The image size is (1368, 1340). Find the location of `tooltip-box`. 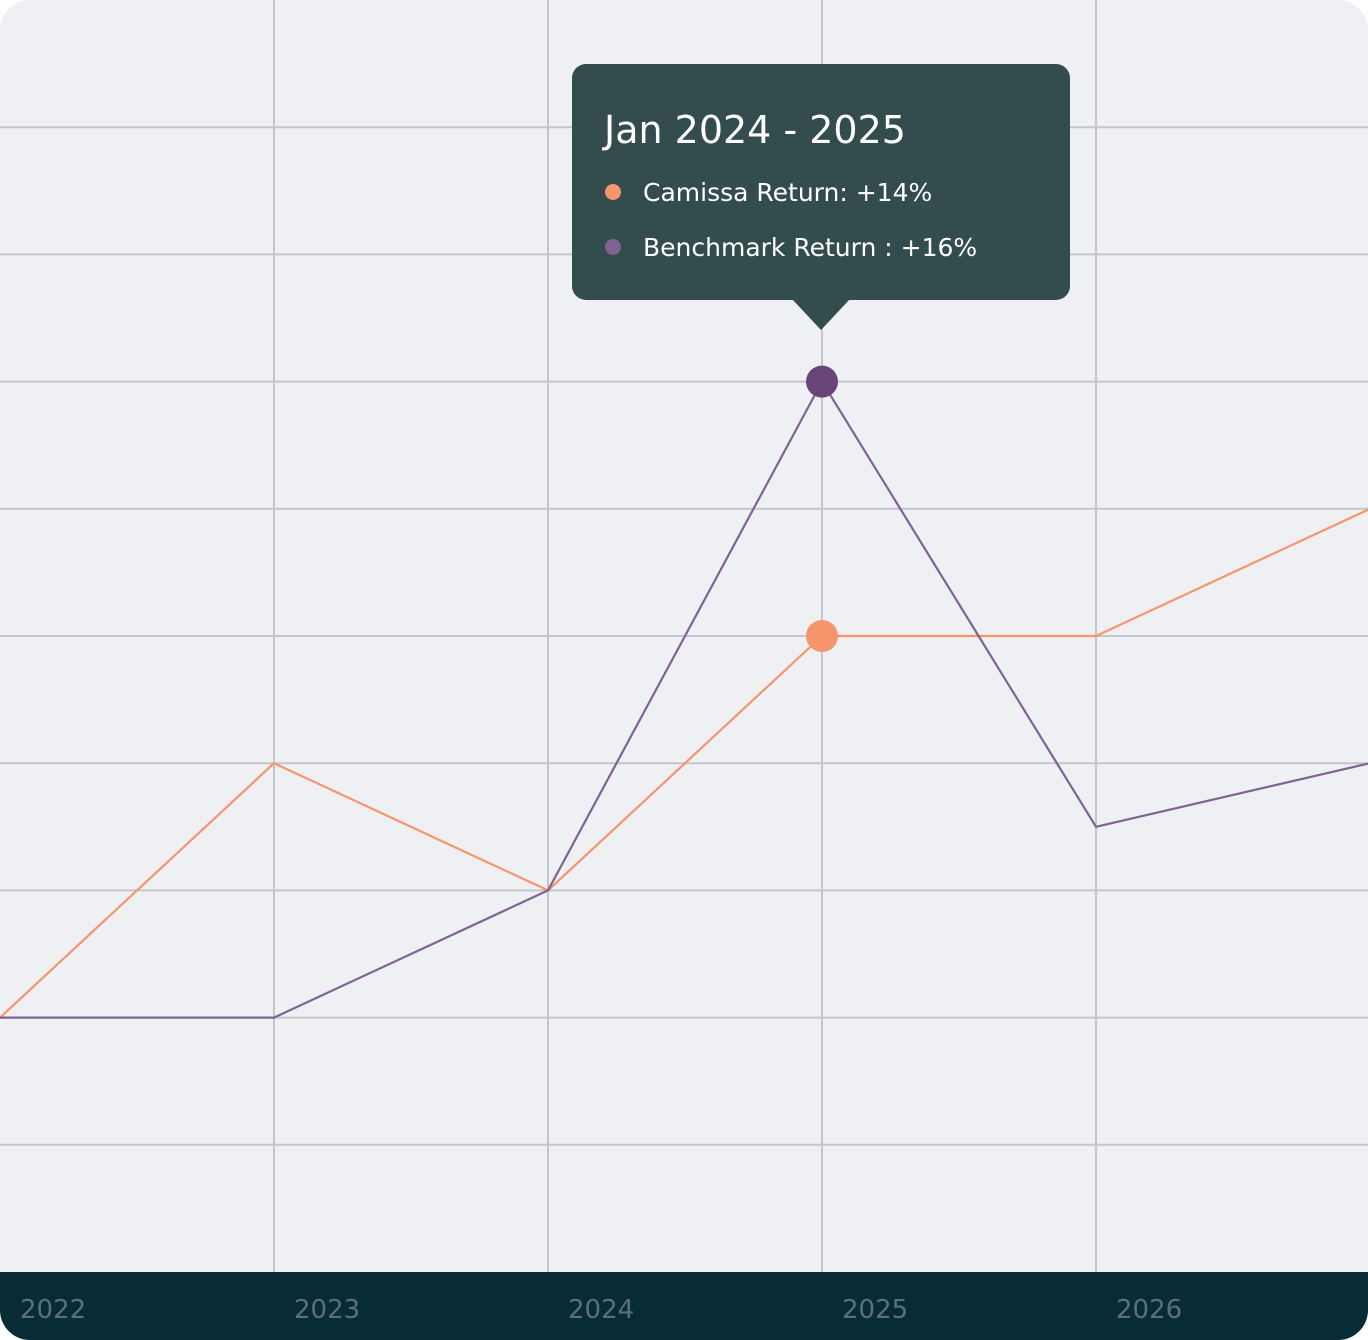

tooltip-box is located at coordinates (821, 182).